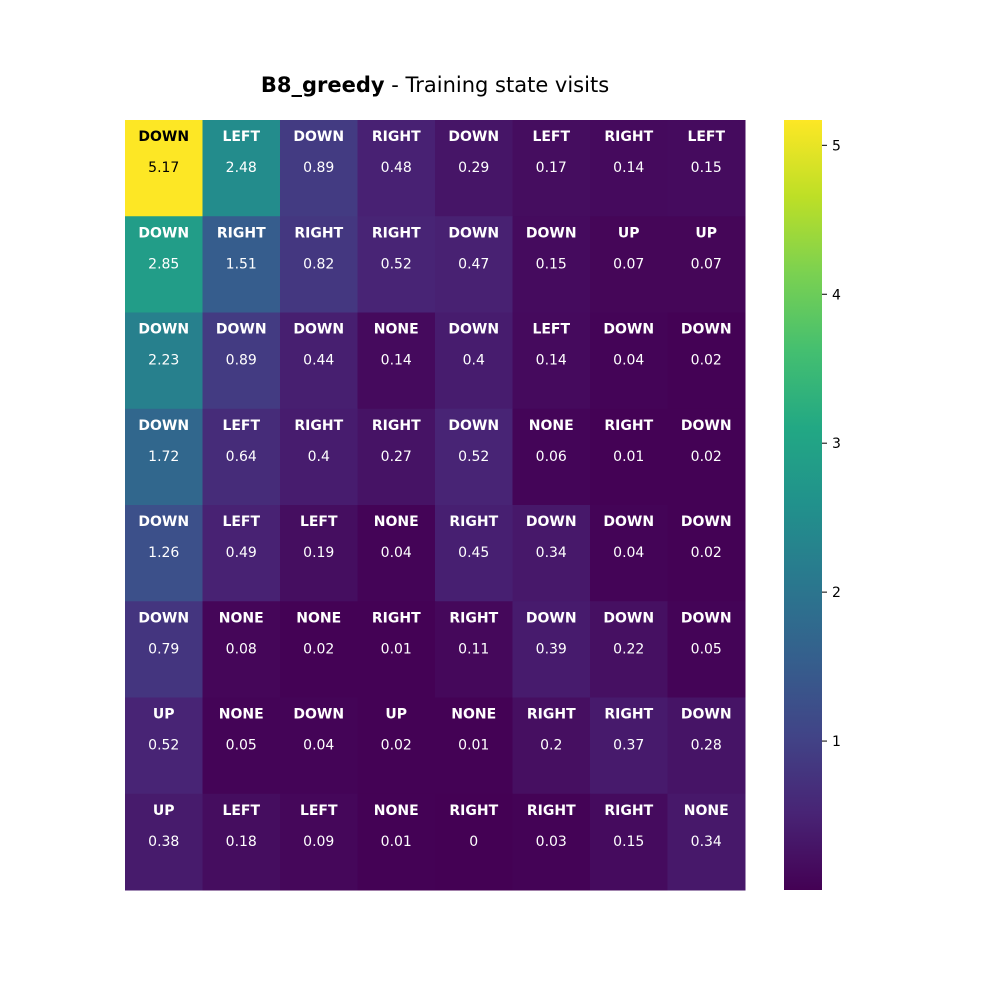  What do you see at coordinates (836, 742) in the screenshot?
I see `colorbar-tick-label: 1` at bounding box center [836, 742].